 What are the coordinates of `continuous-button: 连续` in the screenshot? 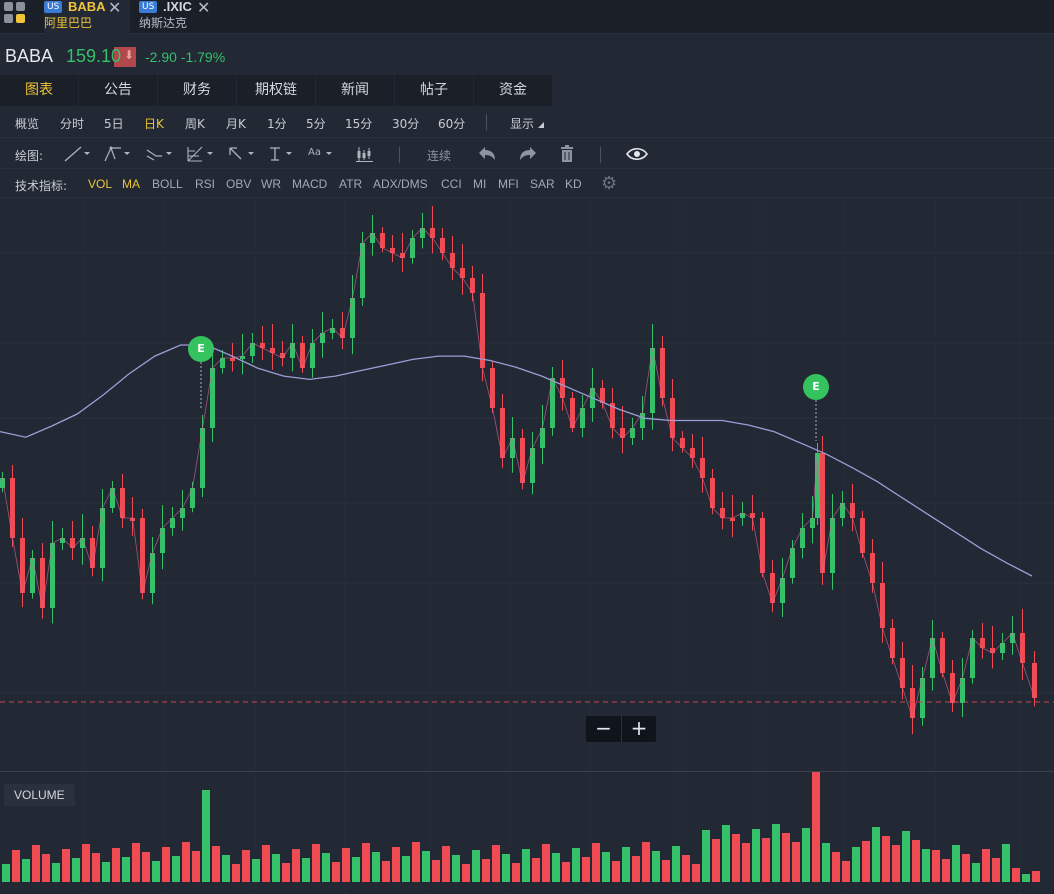 It's located at (439, 156).